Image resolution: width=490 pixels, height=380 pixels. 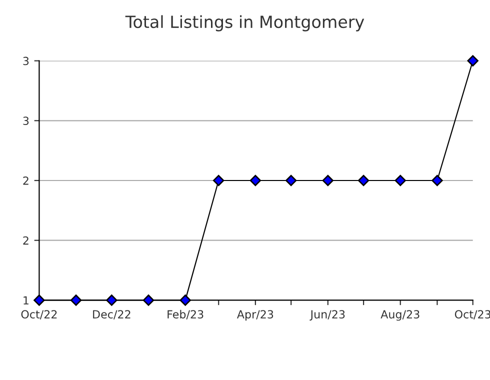 I want to click on x-tick-label: Apr/23, so click(x=255, y=315).